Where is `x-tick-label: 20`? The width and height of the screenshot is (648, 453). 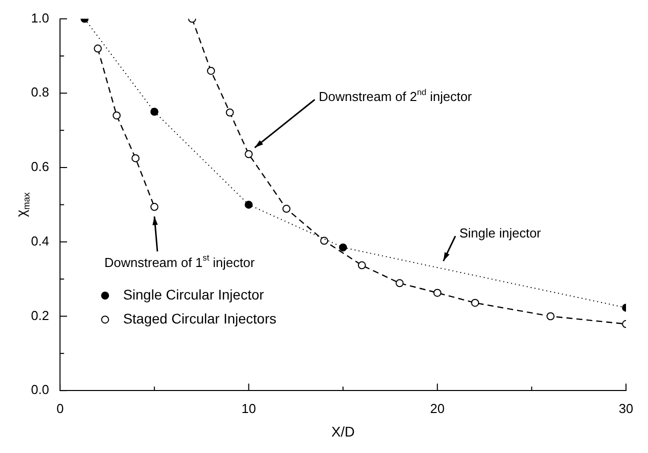
x-tick-label: 20 is located at coordinates (437, 408).